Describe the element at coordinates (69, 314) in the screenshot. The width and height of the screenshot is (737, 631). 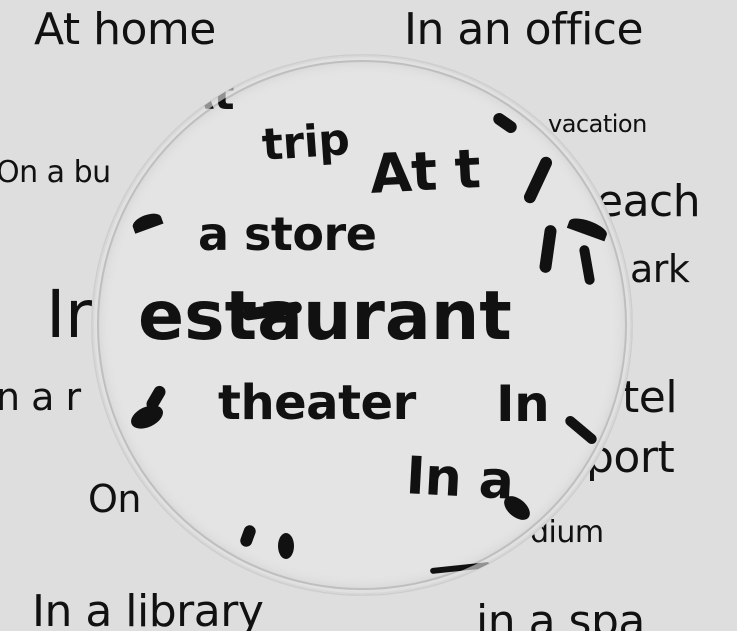
I see `word-in-restaurant: Ir` at that location.